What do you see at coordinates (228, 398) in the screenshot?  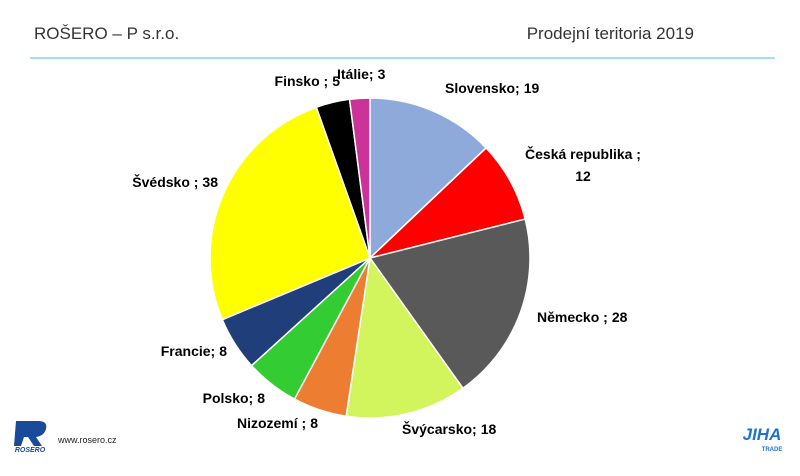 I see `category-label: Polsko;` at bounding box center [228, 398].